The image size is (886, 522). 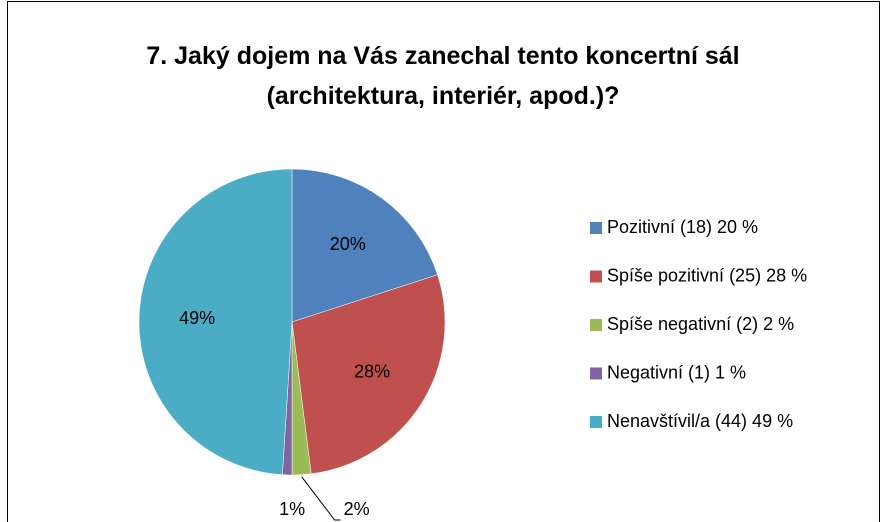 I want to click on data-label: 20%, so click(x=348, y=244).